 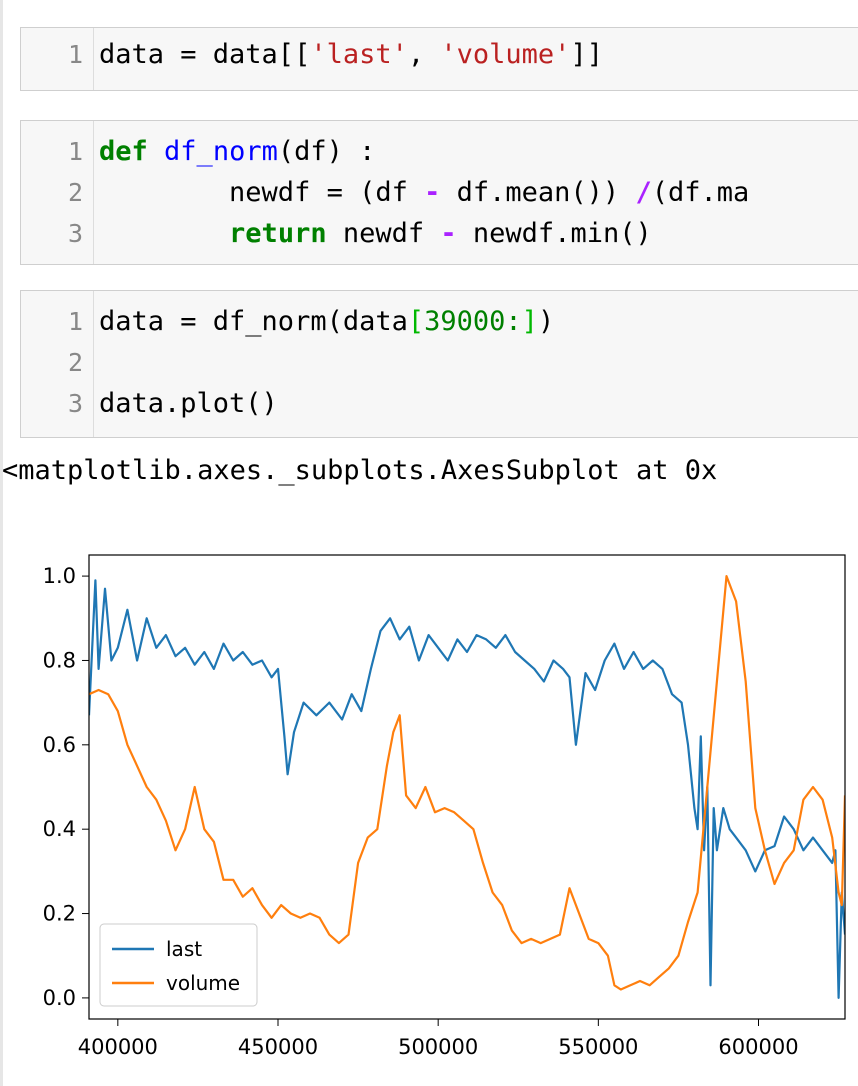 What do you see at coordinates (178, 965) in the screenshot?
I see `chart-legend: last volume` at bounding box center [178, 965].